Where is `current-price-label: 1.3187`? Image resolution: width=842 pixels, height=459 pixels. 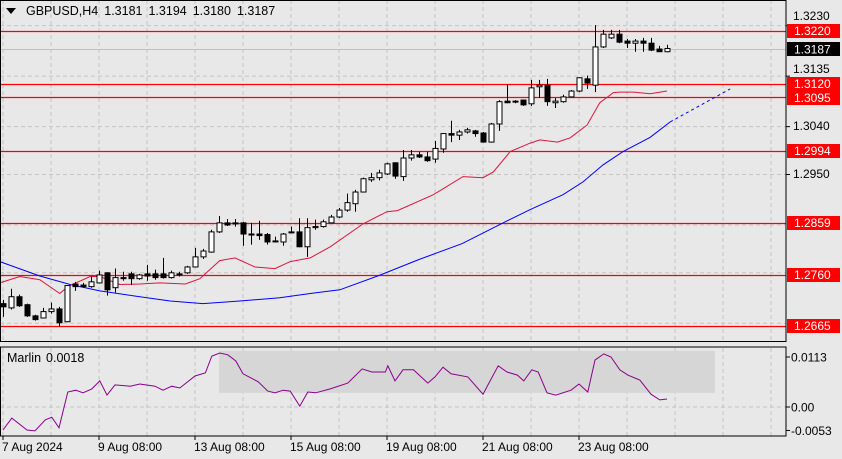 current-price-label: 1.3187 is located at coordinates (812, 50).